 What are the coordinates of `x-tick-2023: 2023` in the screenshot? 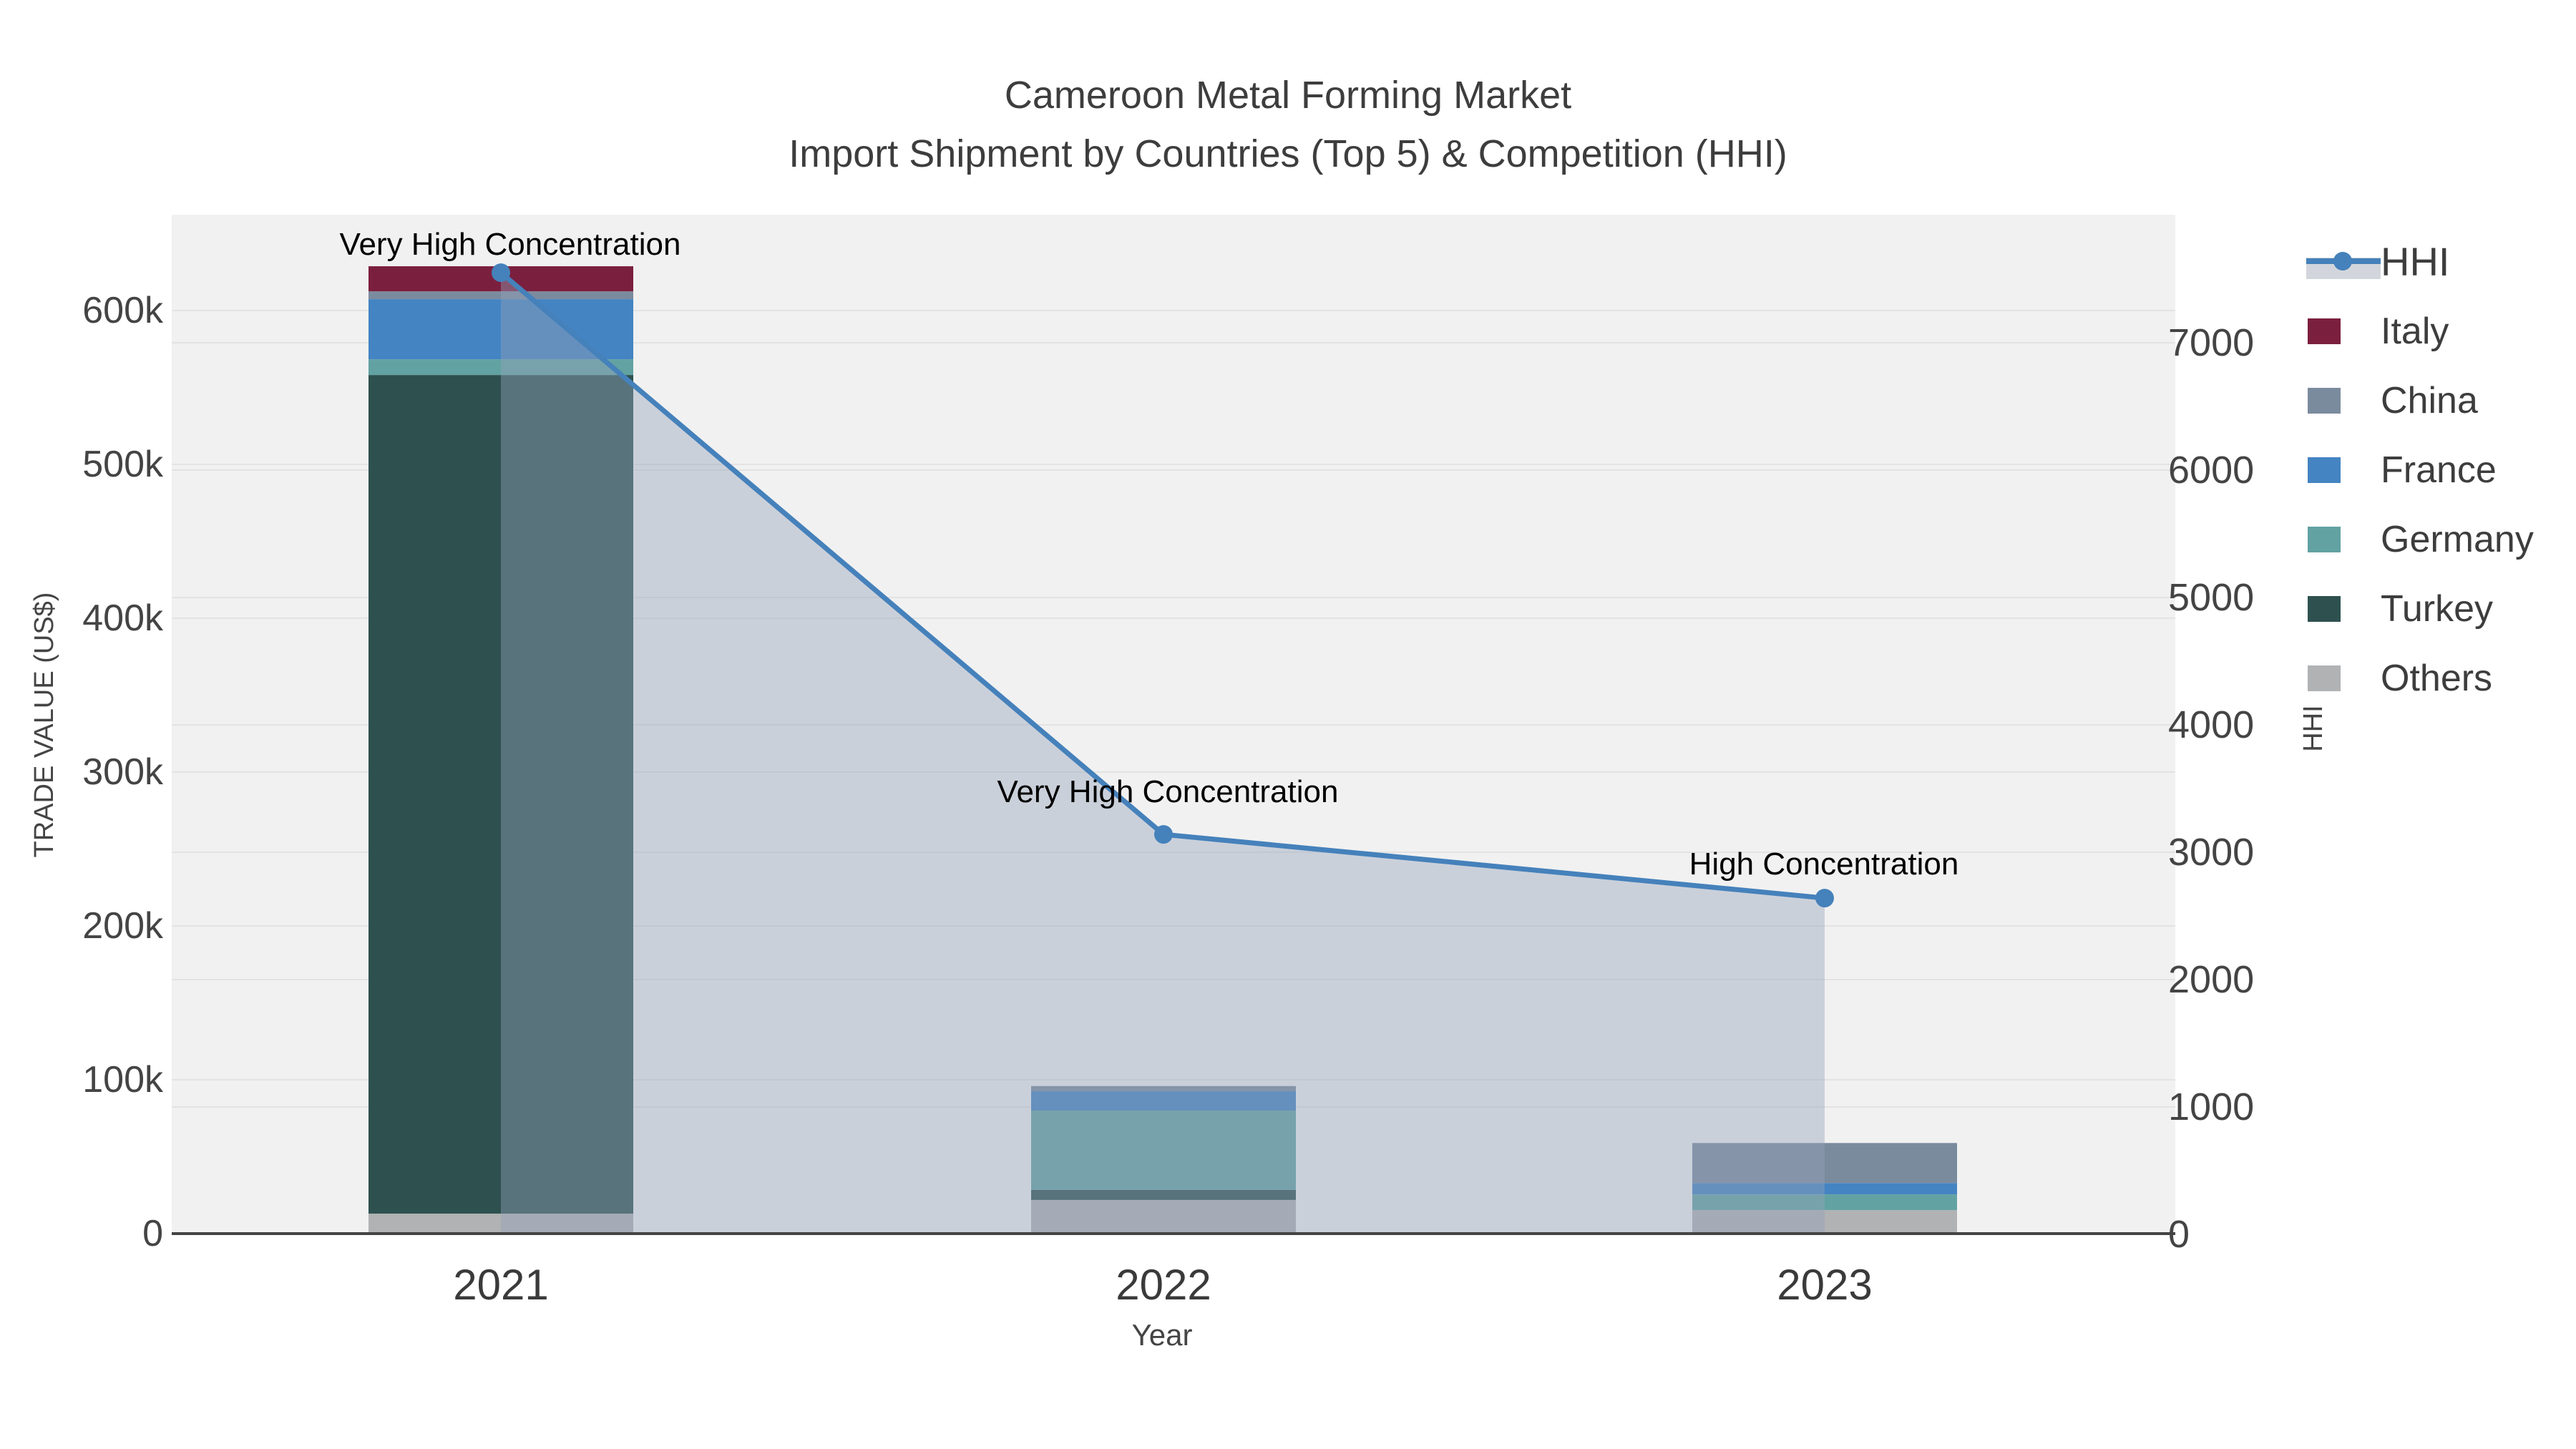 It's located at (1825, 1285).